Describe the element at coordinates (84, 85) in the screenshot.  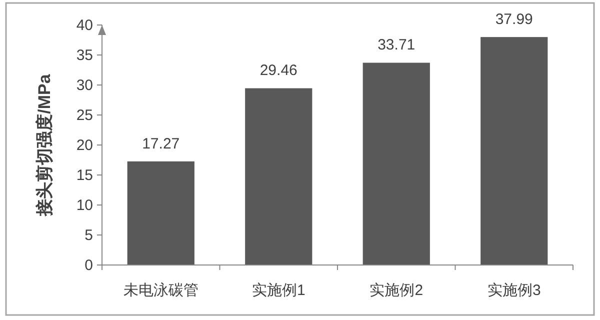
I see `y-tick-label: 30` at that location.